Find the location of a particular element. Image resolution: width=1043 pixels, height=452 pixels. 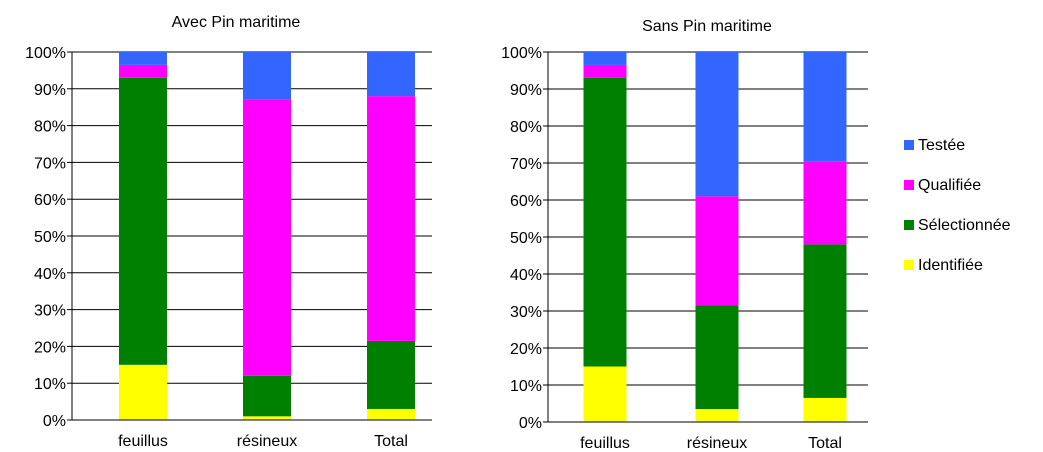

chart-1-xtick-label: Total is located at coordinates (391, 441).